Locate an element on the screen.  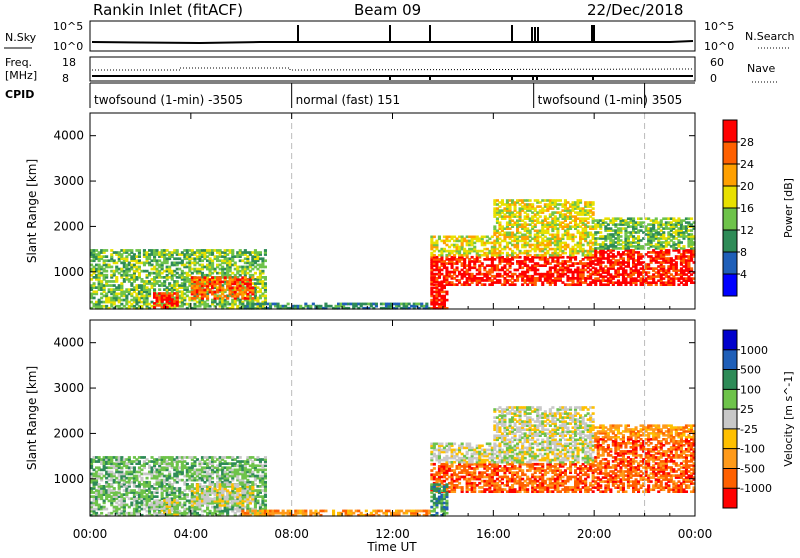
y-tick-label: 2000 is located at coordinates (68, 226).